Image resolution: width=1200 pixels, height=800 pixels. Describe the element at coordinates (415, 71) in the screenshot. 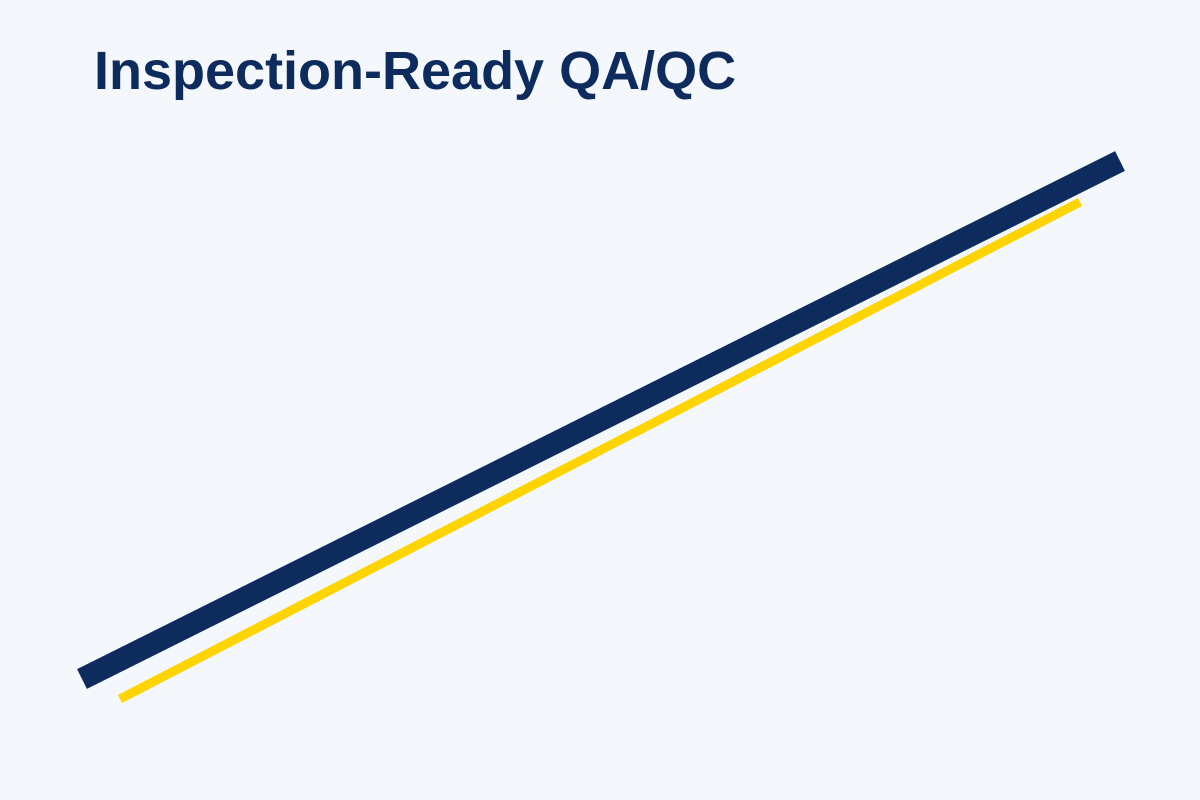

I see `slide-title: Inspection-Ready QA/QC` at that location.